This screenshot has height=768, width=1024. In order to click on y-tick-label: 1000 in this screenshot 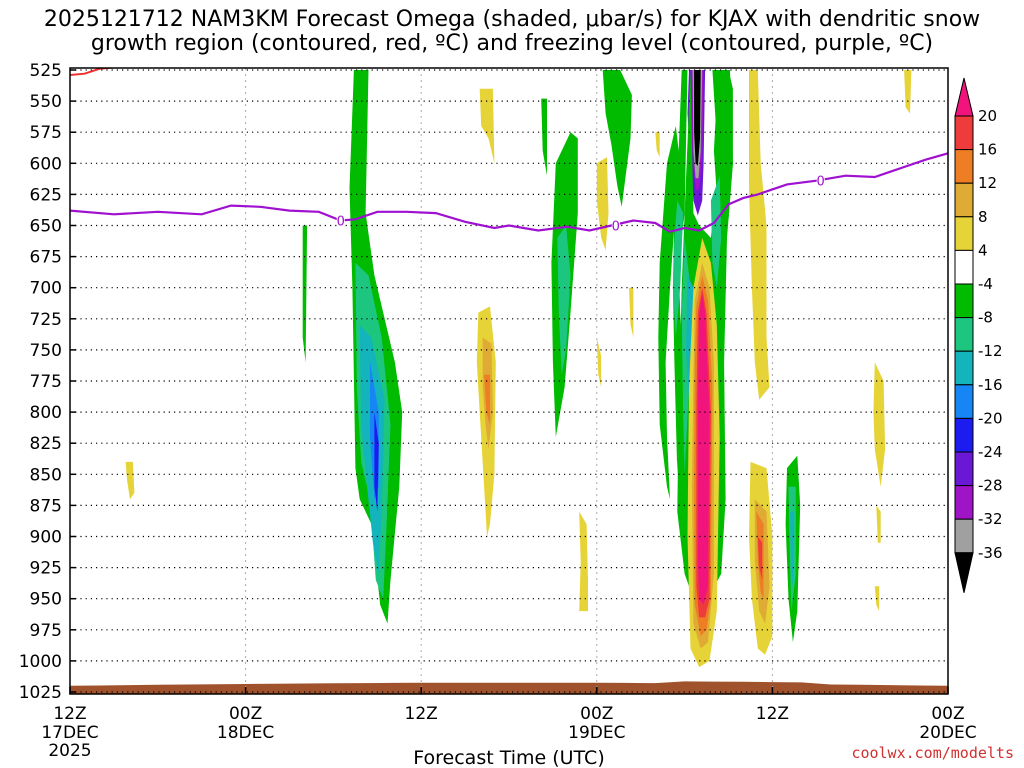, I will do `click(40, 662)`.